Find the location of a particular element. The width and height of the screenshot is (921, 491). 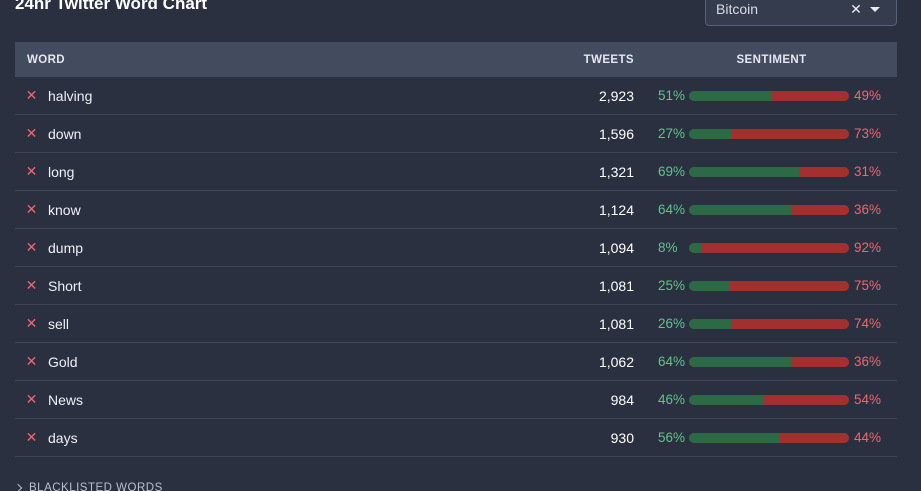

table-row: ✕ down 1,596 27% 73% is located at coordinates (456, 134).